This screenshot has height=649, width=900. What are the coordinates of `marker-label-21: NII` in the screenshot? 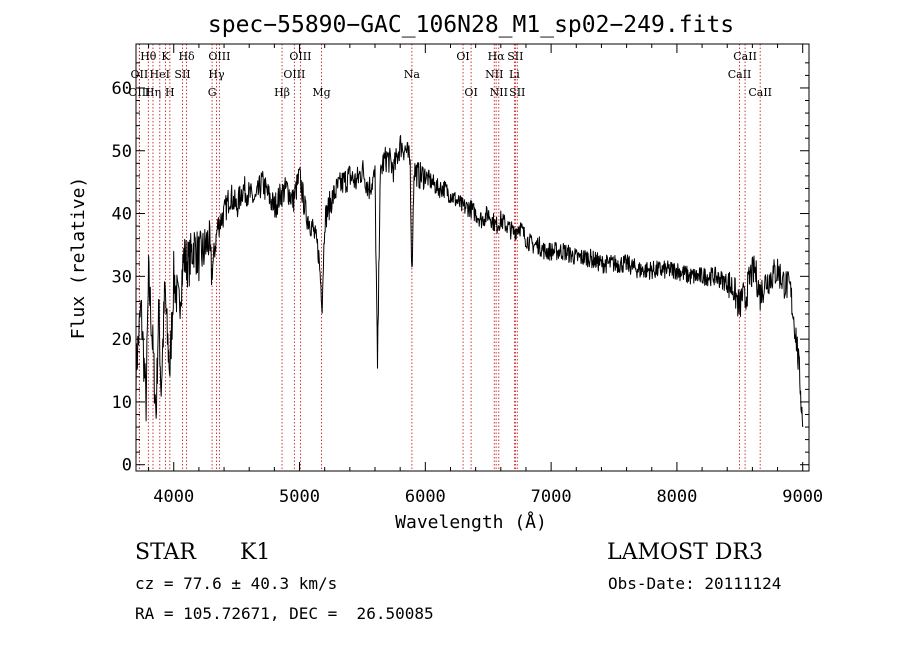 It's located at (499, 92).